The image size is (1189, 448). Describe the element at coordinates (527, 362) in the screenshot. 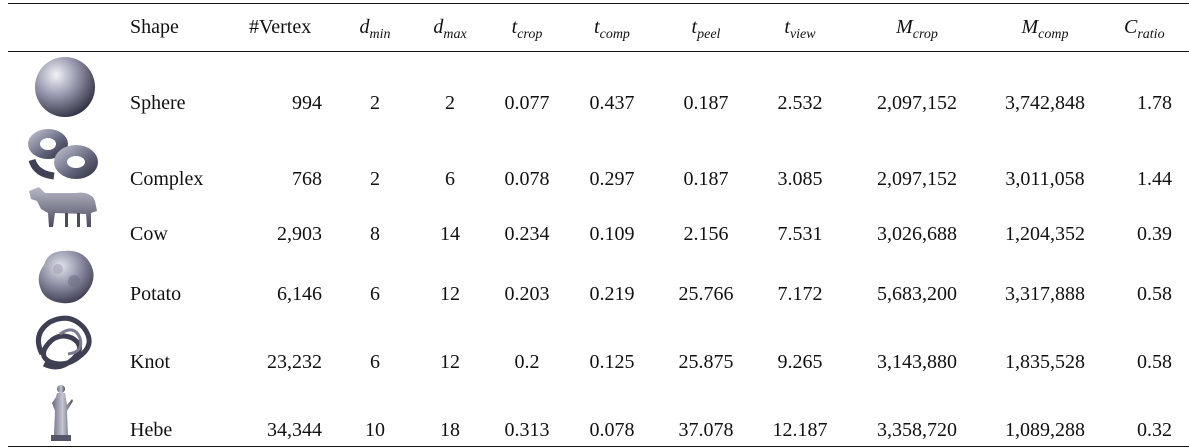

I see `table-cell-tcrop: 0.2` at that location.